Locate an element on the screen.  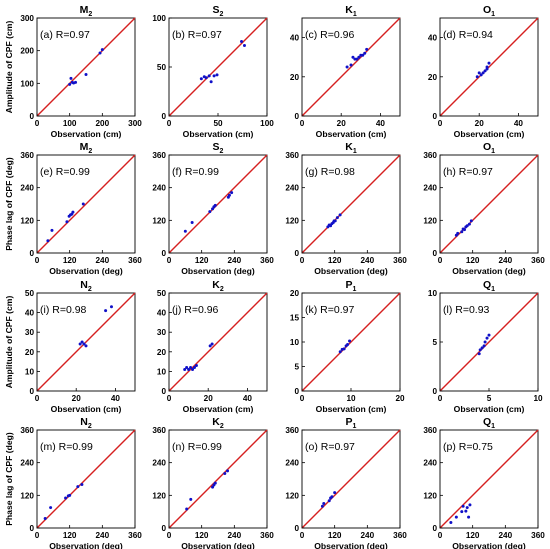
r-annotation: (b) R=0.97 is located at coordinates (197, 35).